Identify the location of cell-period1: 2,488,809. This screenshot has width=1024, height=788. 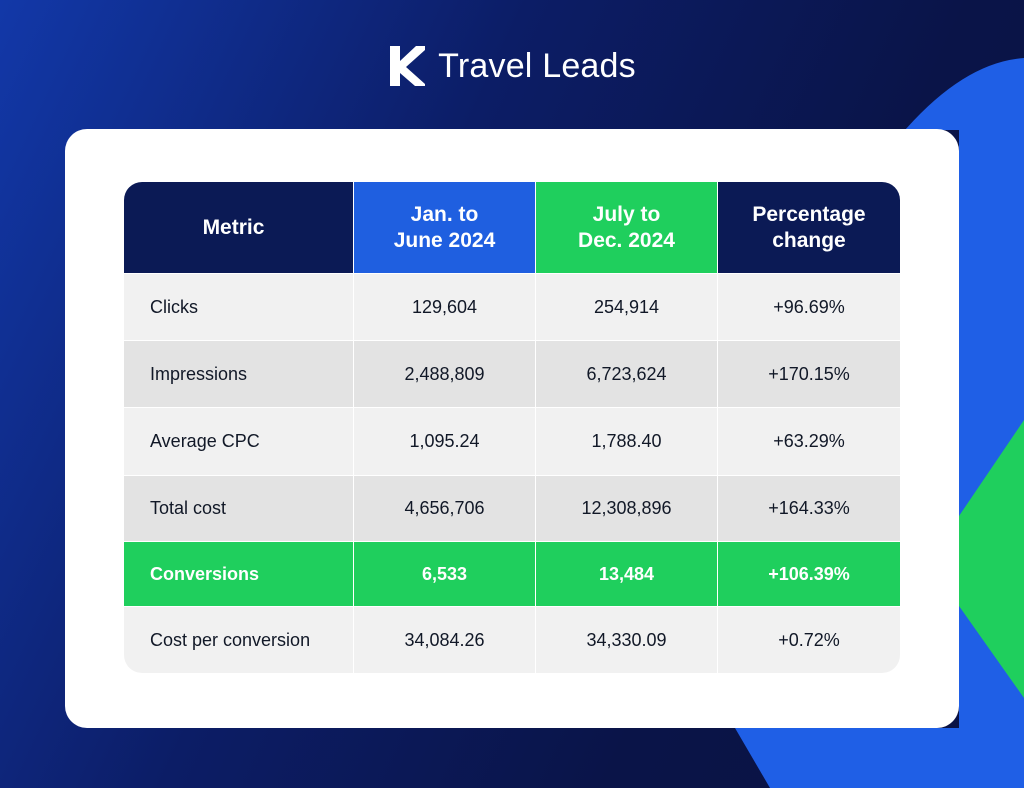
(445, 374).